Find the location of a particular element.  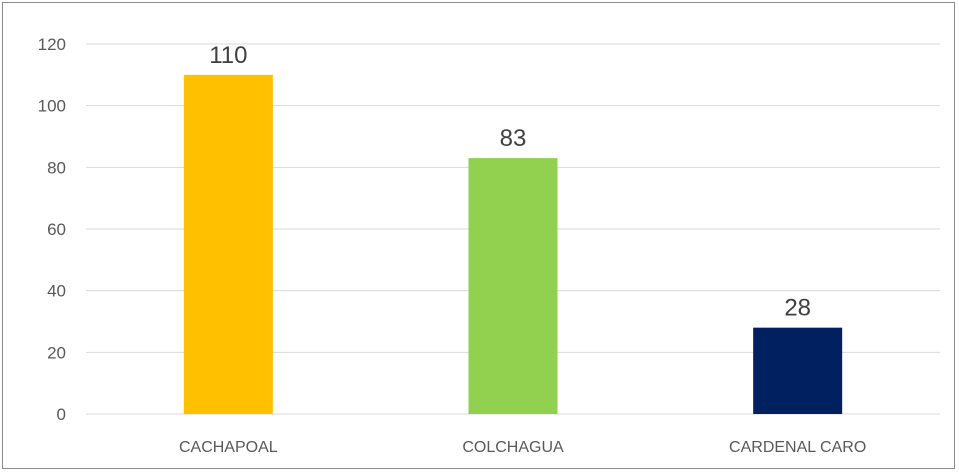

data-label: 28 is located at coordinates (797, 308).